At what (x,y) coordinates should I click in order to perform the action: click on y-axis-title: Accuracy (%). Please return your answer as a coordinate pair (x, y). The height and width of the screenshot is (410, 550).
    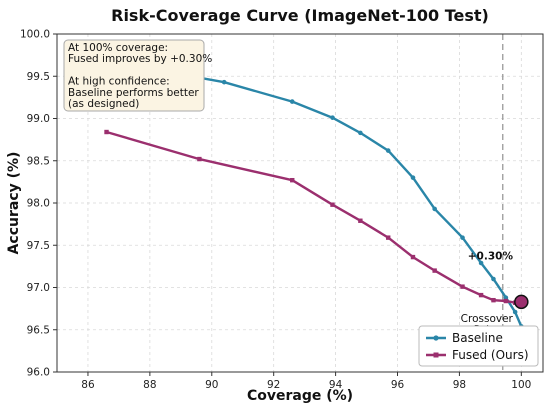
    Looking at the image, I should click on (14, 203).